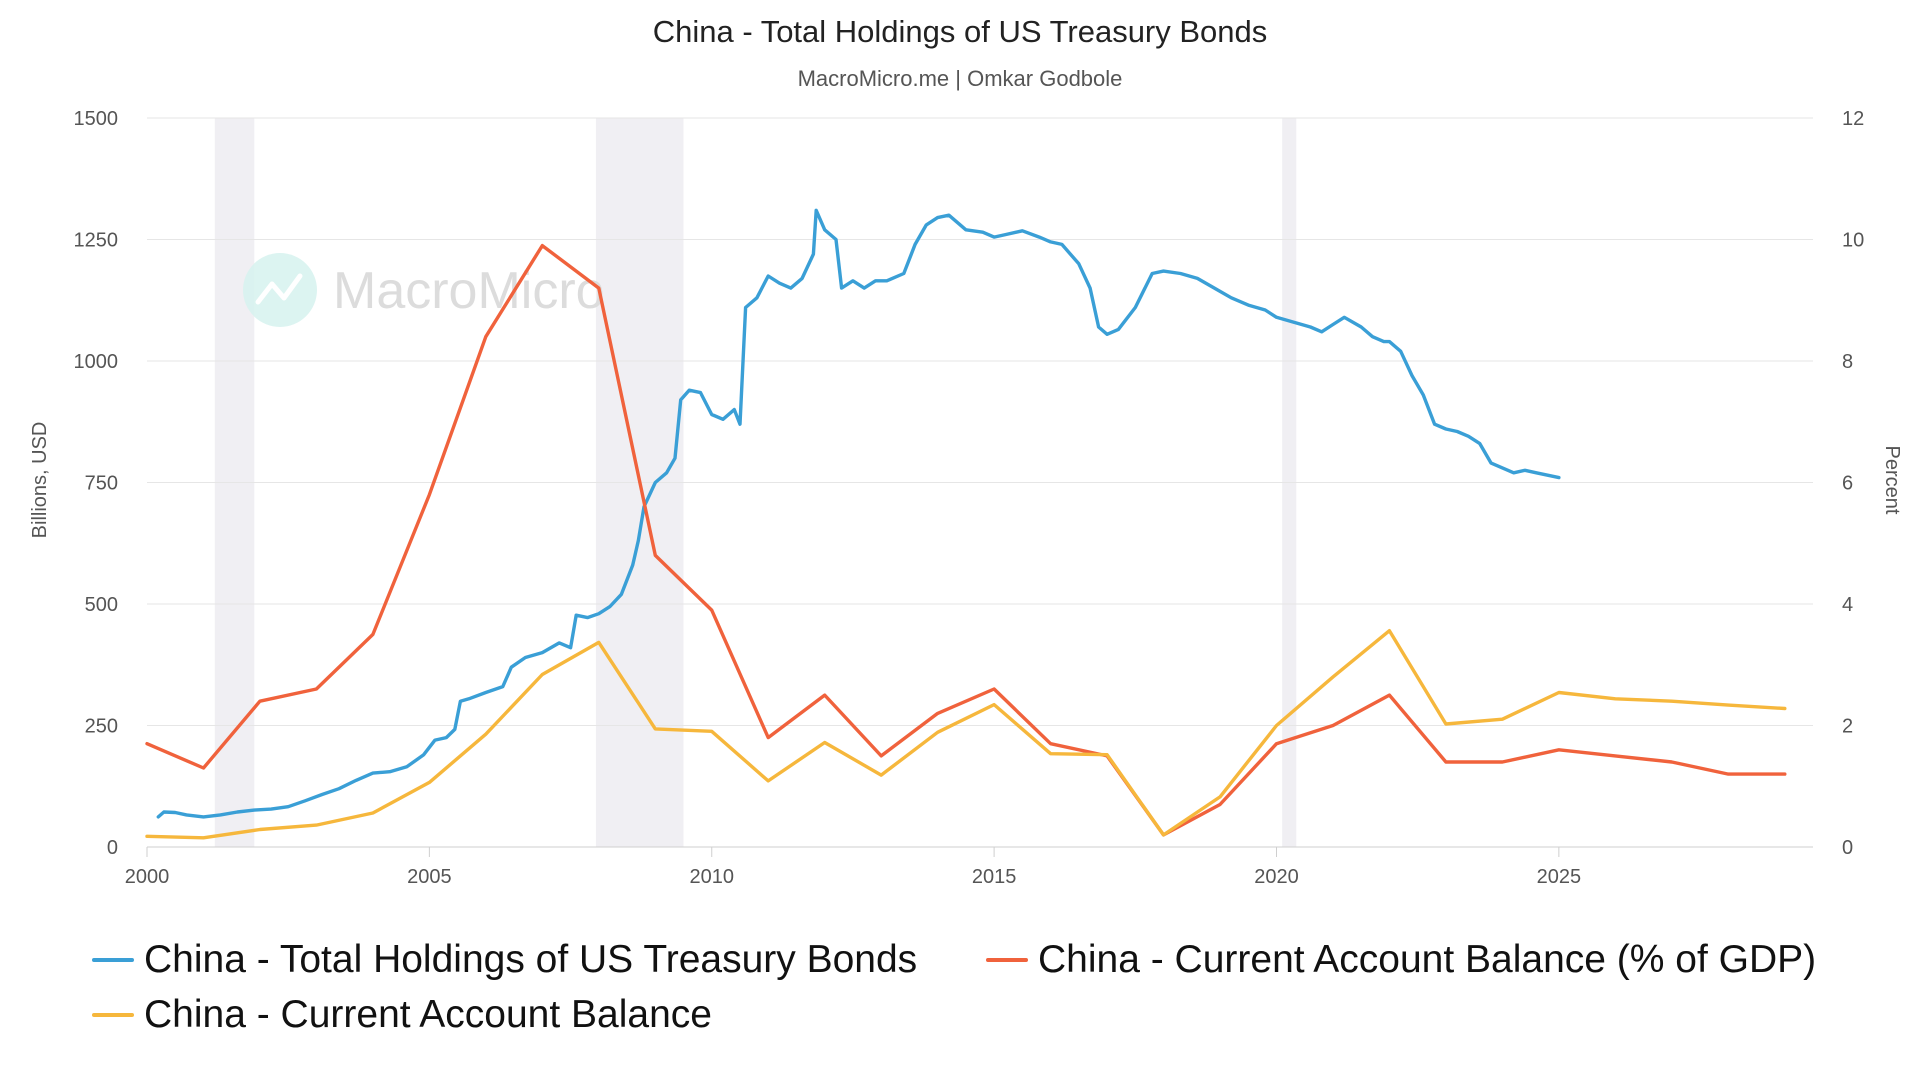 This screenshot has height=1080, width=1920. Describe the element at coordinates (113, 1015) in the screenshot. I see `legend-swatch-ca` at that location.